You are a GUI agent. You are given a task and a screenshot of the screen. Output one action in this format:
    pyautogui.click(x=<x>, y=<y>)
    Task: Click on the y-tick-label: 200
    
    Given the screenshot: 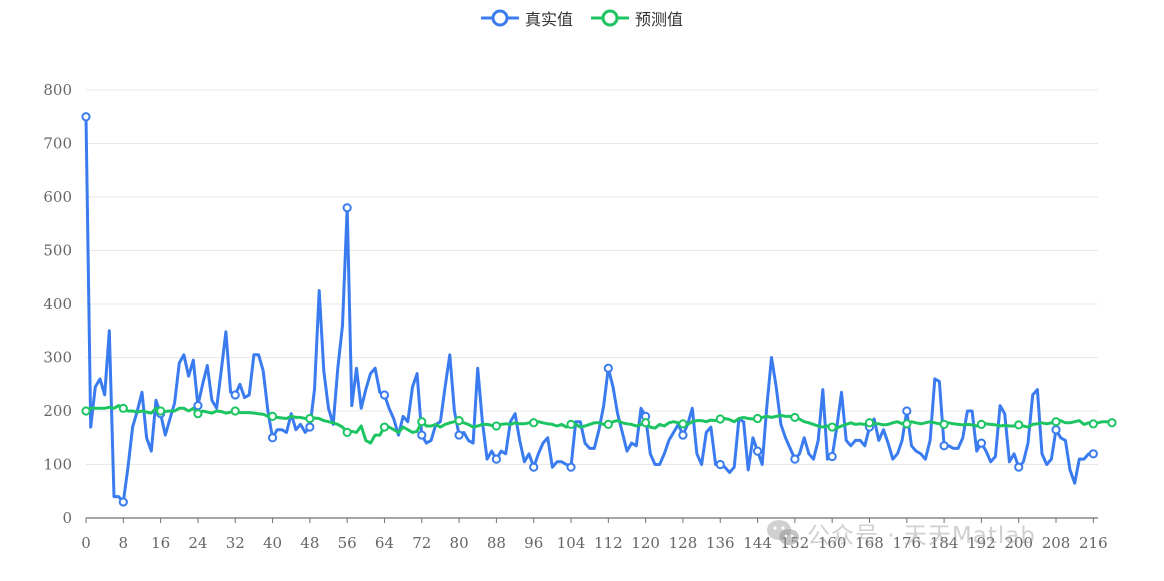 What is the action you would take?
    pyautogui.click(x=57, y=411)
    